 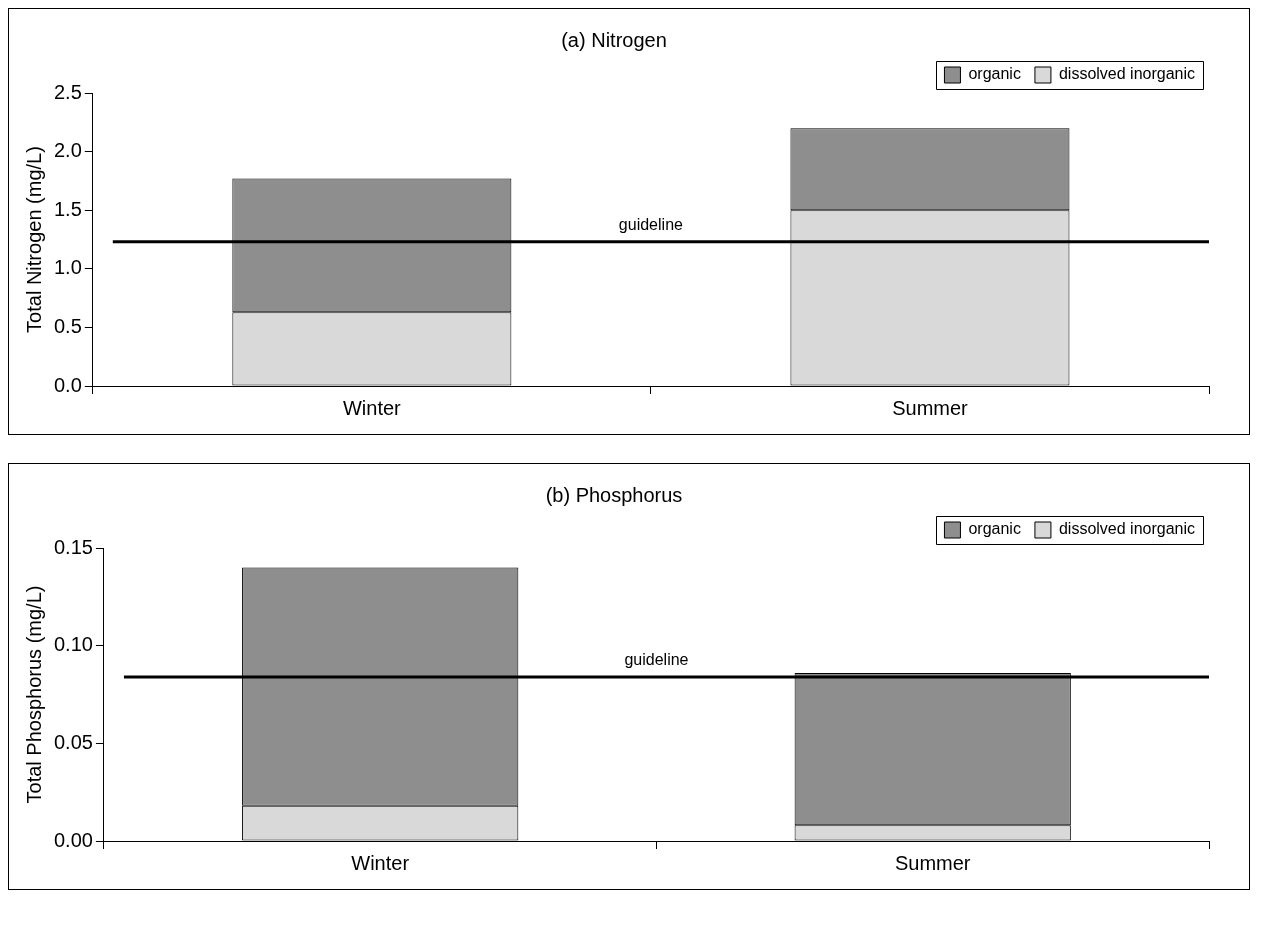 I want to click on y-tick-label: 1.0, so click(x=67, y=267).